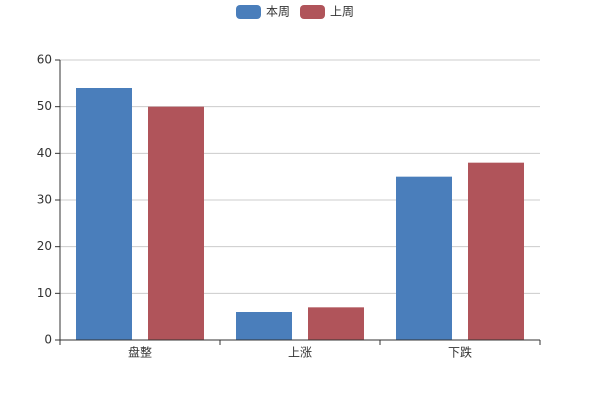 This screenshot has width=600, height=400. Describe the element at coordinates (44, 200) in the screenshot. I see `y-tick-label: 30` at that location.